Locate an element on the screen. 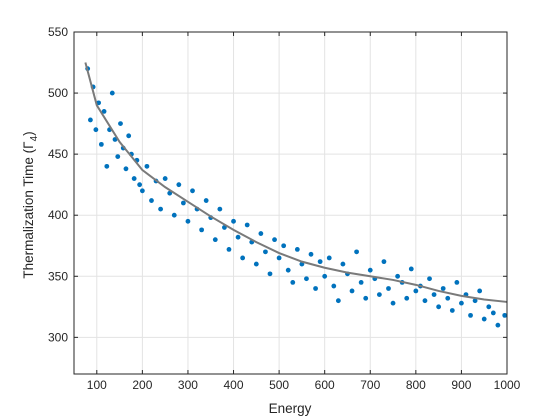  y-tick-label: 300 is located at coordinates (58, 337).